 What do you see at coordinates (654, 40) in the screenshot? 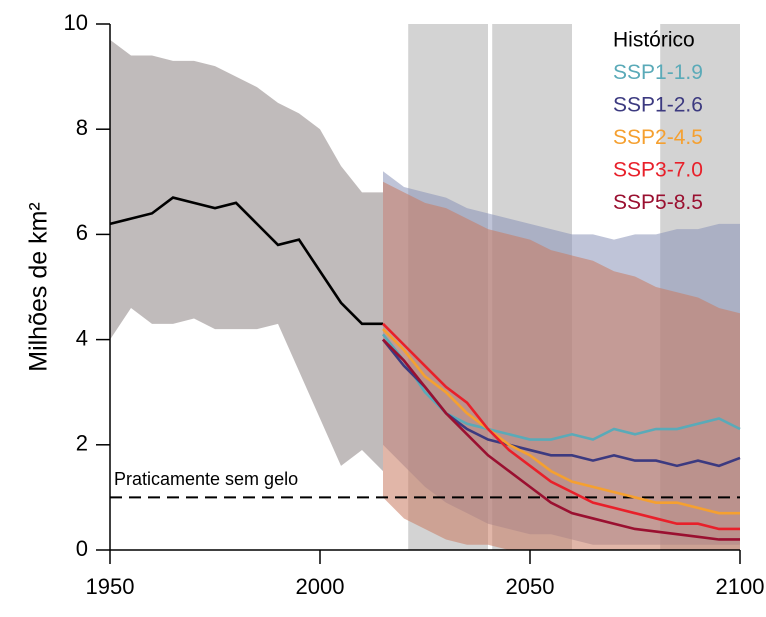
I see `legend-label: Histórico` at bounding box center [654, 40].